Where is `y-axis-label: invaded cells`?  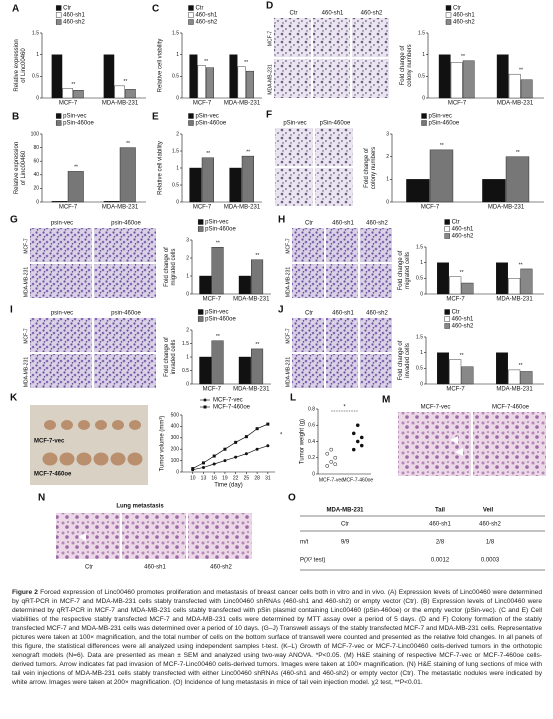
y-axis-label: invaded cells is located at coordinates (408, 360).